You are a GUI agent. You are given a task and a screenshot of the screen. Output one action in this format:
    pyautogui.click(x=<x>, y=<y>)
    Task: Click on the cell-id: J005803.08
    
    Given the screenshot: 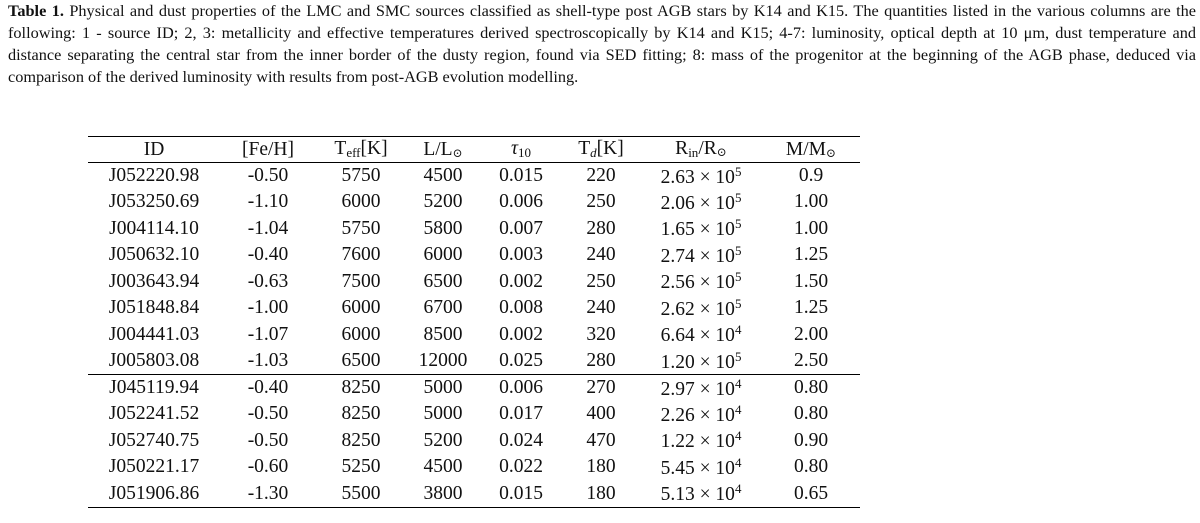 What is the action you would take?
    pyautogui.click(x=154, y=360)
    